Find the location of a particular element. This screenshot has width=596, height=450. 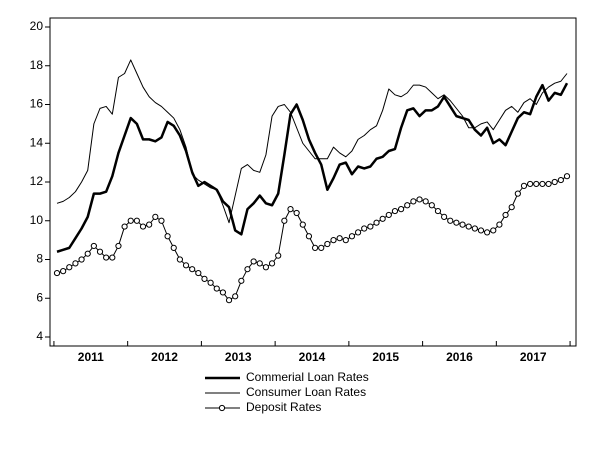

y-tick-label: 4 is located at coordinates (39, 336).